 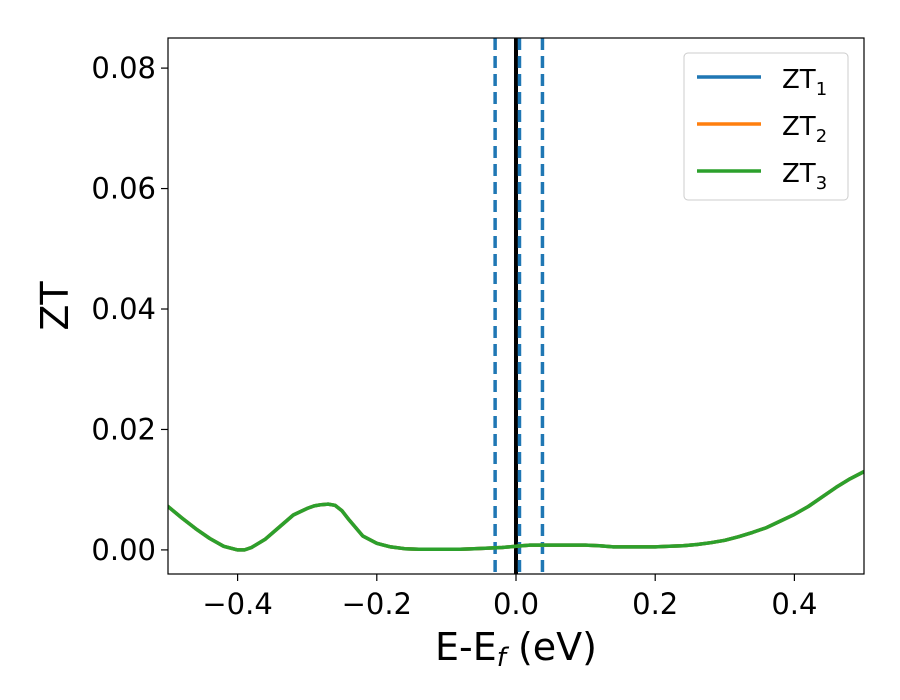 What do you see at coordinates (55, 306) in the screenshot?
I see `y-axis-label: ZT` at bounding box center [55, 306].